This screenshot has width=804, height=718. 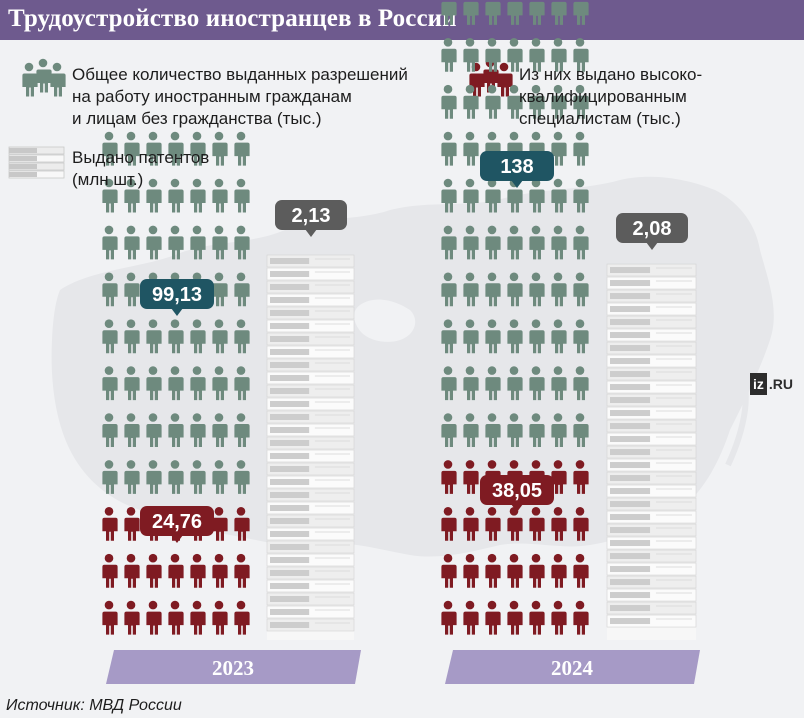 What do you see at coordinates (141, 168) in the screenshot?
I see `legend-label-patents: Выдано патентов (млн шт.)` at bounding box center [141, 168].